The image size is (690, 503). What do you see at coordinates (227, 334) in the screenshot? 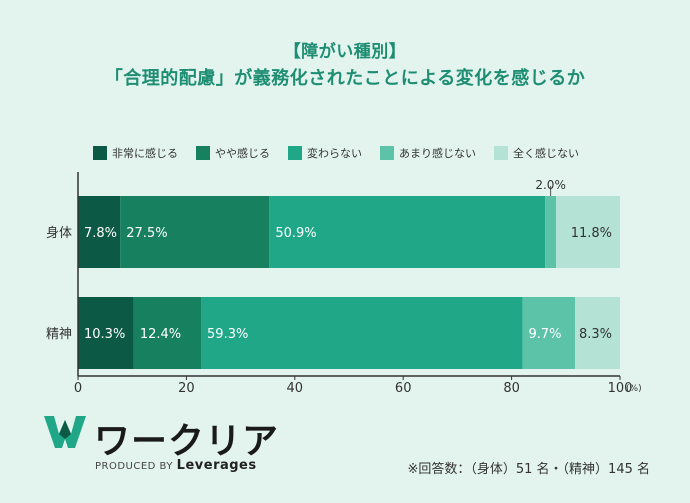
I see `data-label: 59.3%` at bounding box center [227, 334].